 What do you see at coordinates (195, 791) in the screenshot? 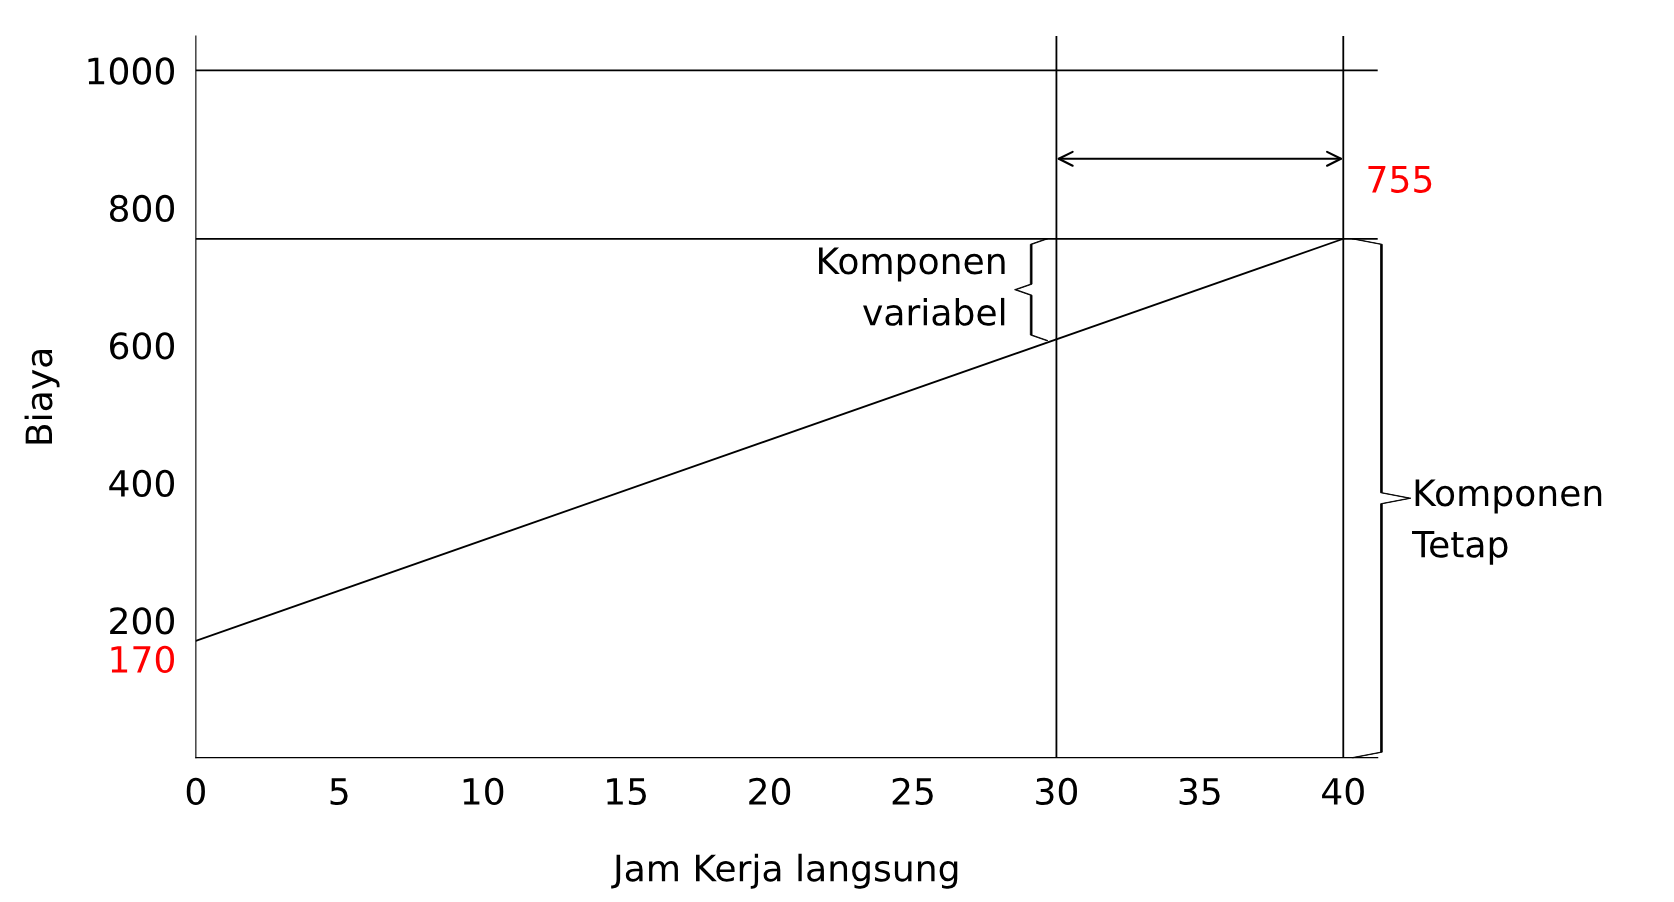
I see `x-tick-label: 0` at bounding box center [195, 791].